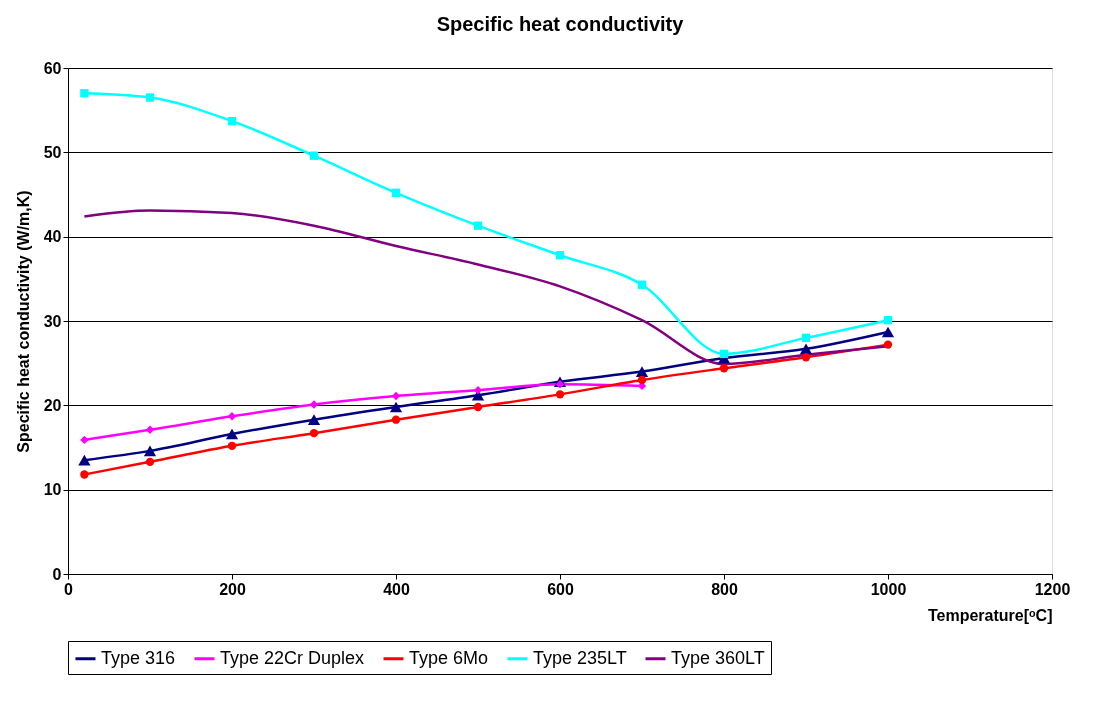  Describe the element at coordinates (560, 24) in the screenshot. I see `chart-title: Specific heat conductivity` at that location.